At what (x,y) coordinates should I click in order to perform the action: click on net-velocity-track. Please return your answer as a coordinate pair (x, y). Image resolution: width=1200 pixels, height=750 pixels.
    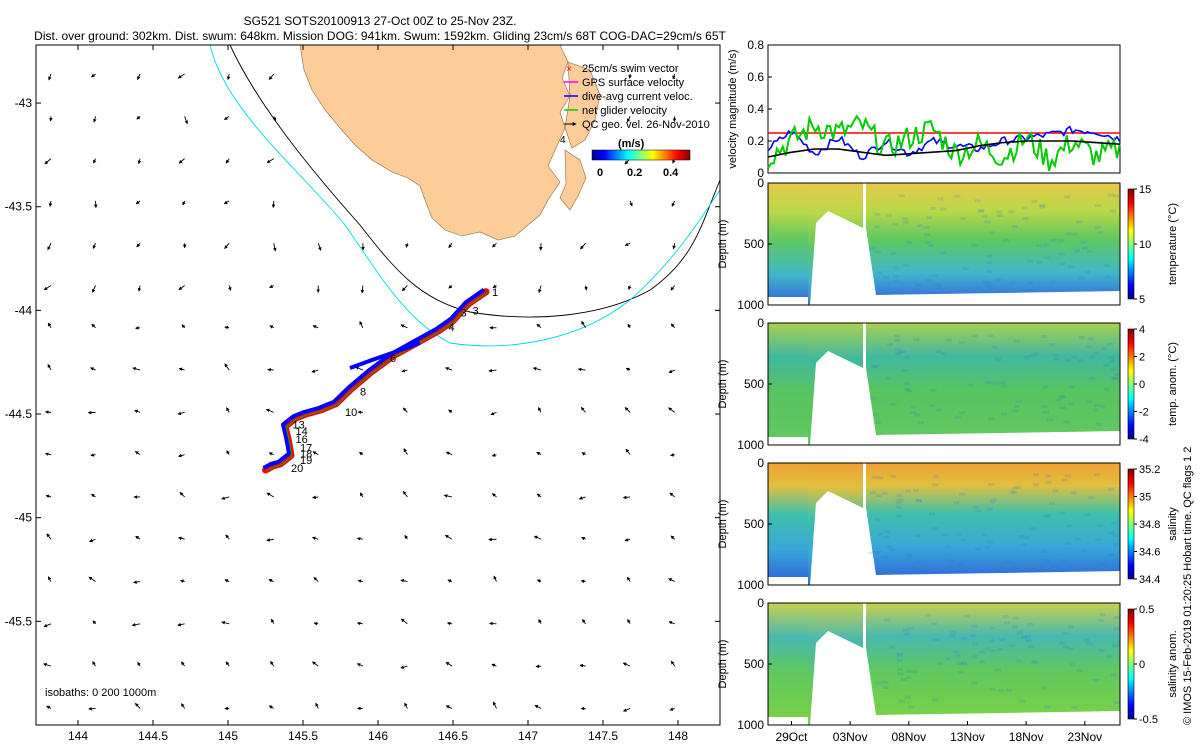
    Looking at the image, I should click on (377, 382).